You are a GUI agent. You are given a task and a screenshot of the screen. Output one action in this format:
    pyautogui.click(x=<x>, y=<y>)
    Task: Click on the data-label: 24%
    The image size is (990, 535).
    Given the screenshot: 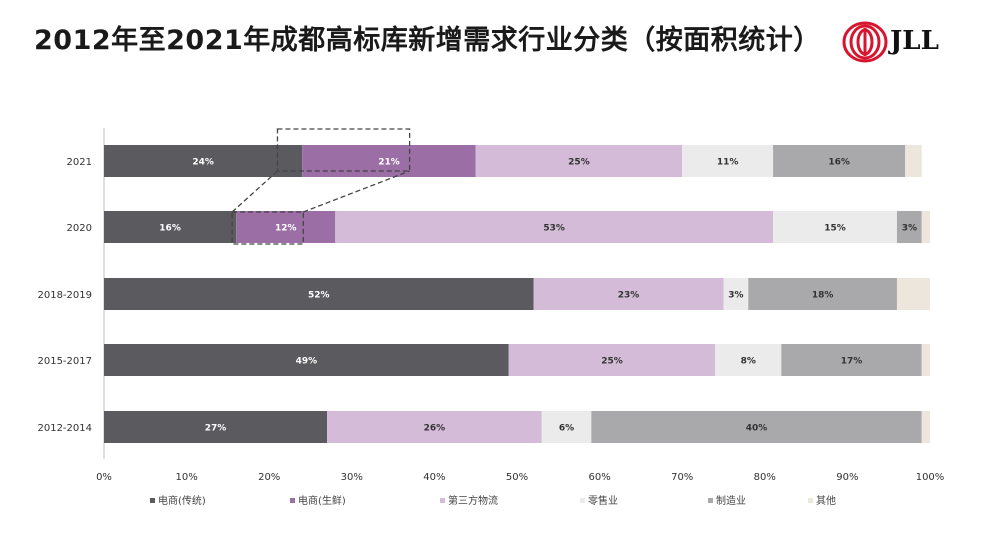 What is the action you would take?
    pyautogui.click(x=203, y=163)
    